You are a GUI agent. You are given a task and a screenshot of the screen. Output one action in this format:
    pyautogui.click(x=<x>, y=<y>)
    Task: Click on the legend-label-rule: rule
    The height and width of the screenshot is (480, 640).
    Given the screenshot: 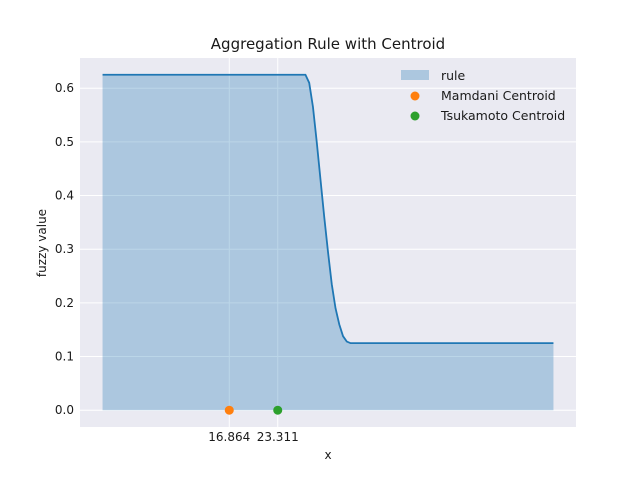 What is the action you would take?
    pyautogui.click(x=453, y=75)
    